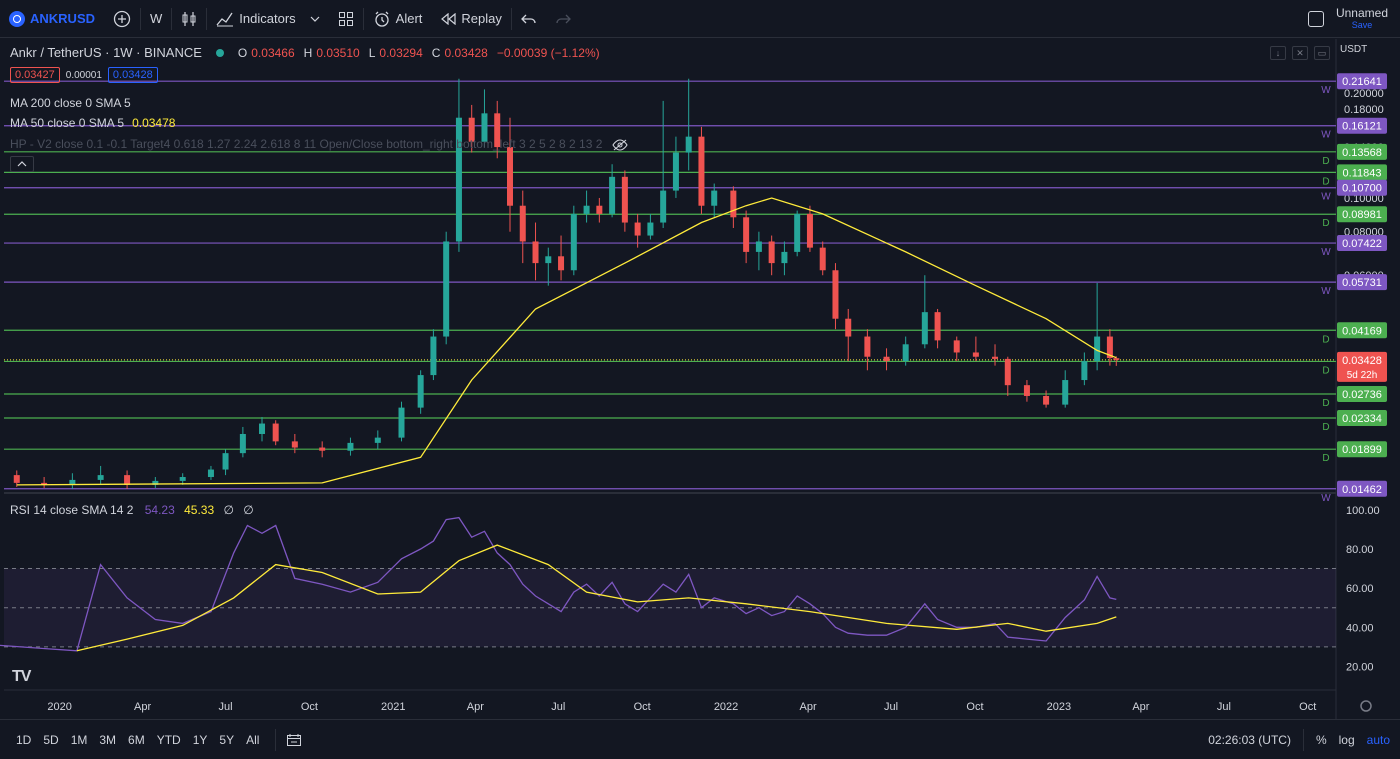 The height and width of the screenshot is (759, 1400). Describe the element at coordinates (1360, 589) in the screenshot. I see `rsi-tick-label: 60.00` at that location.